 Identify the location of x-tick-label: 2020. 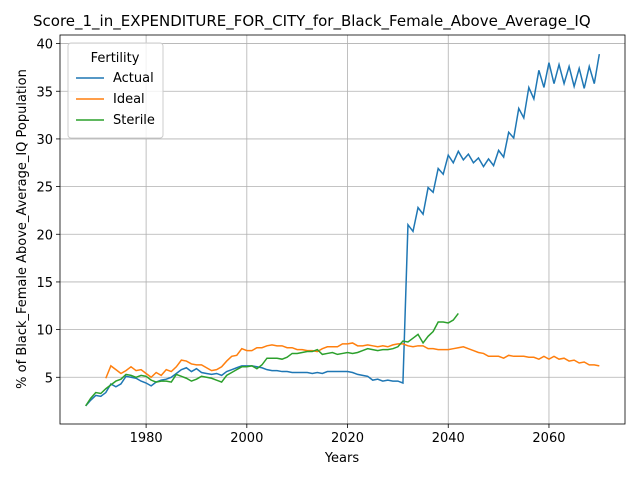
(347, 438).